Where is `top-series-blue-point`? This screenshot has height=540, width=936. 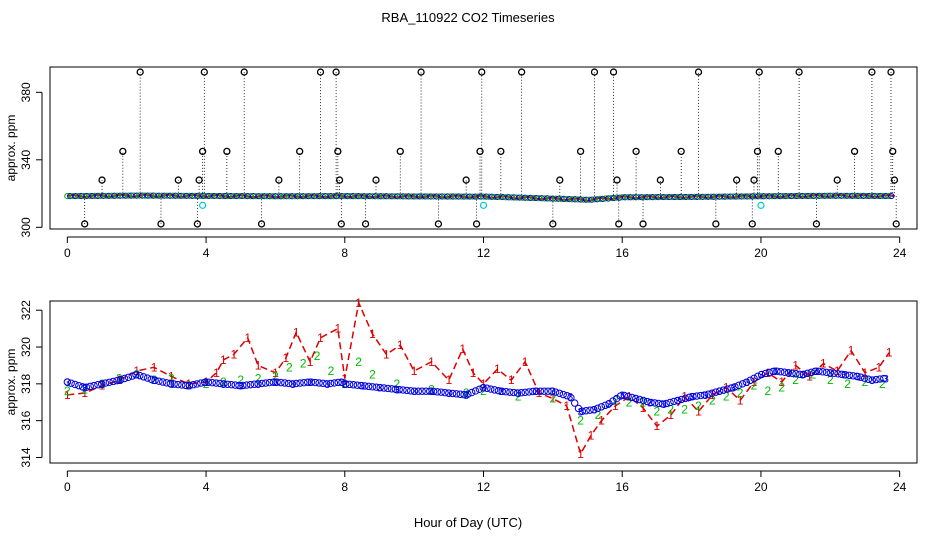
top-series-blue-point is located at coordinates (891, 196).